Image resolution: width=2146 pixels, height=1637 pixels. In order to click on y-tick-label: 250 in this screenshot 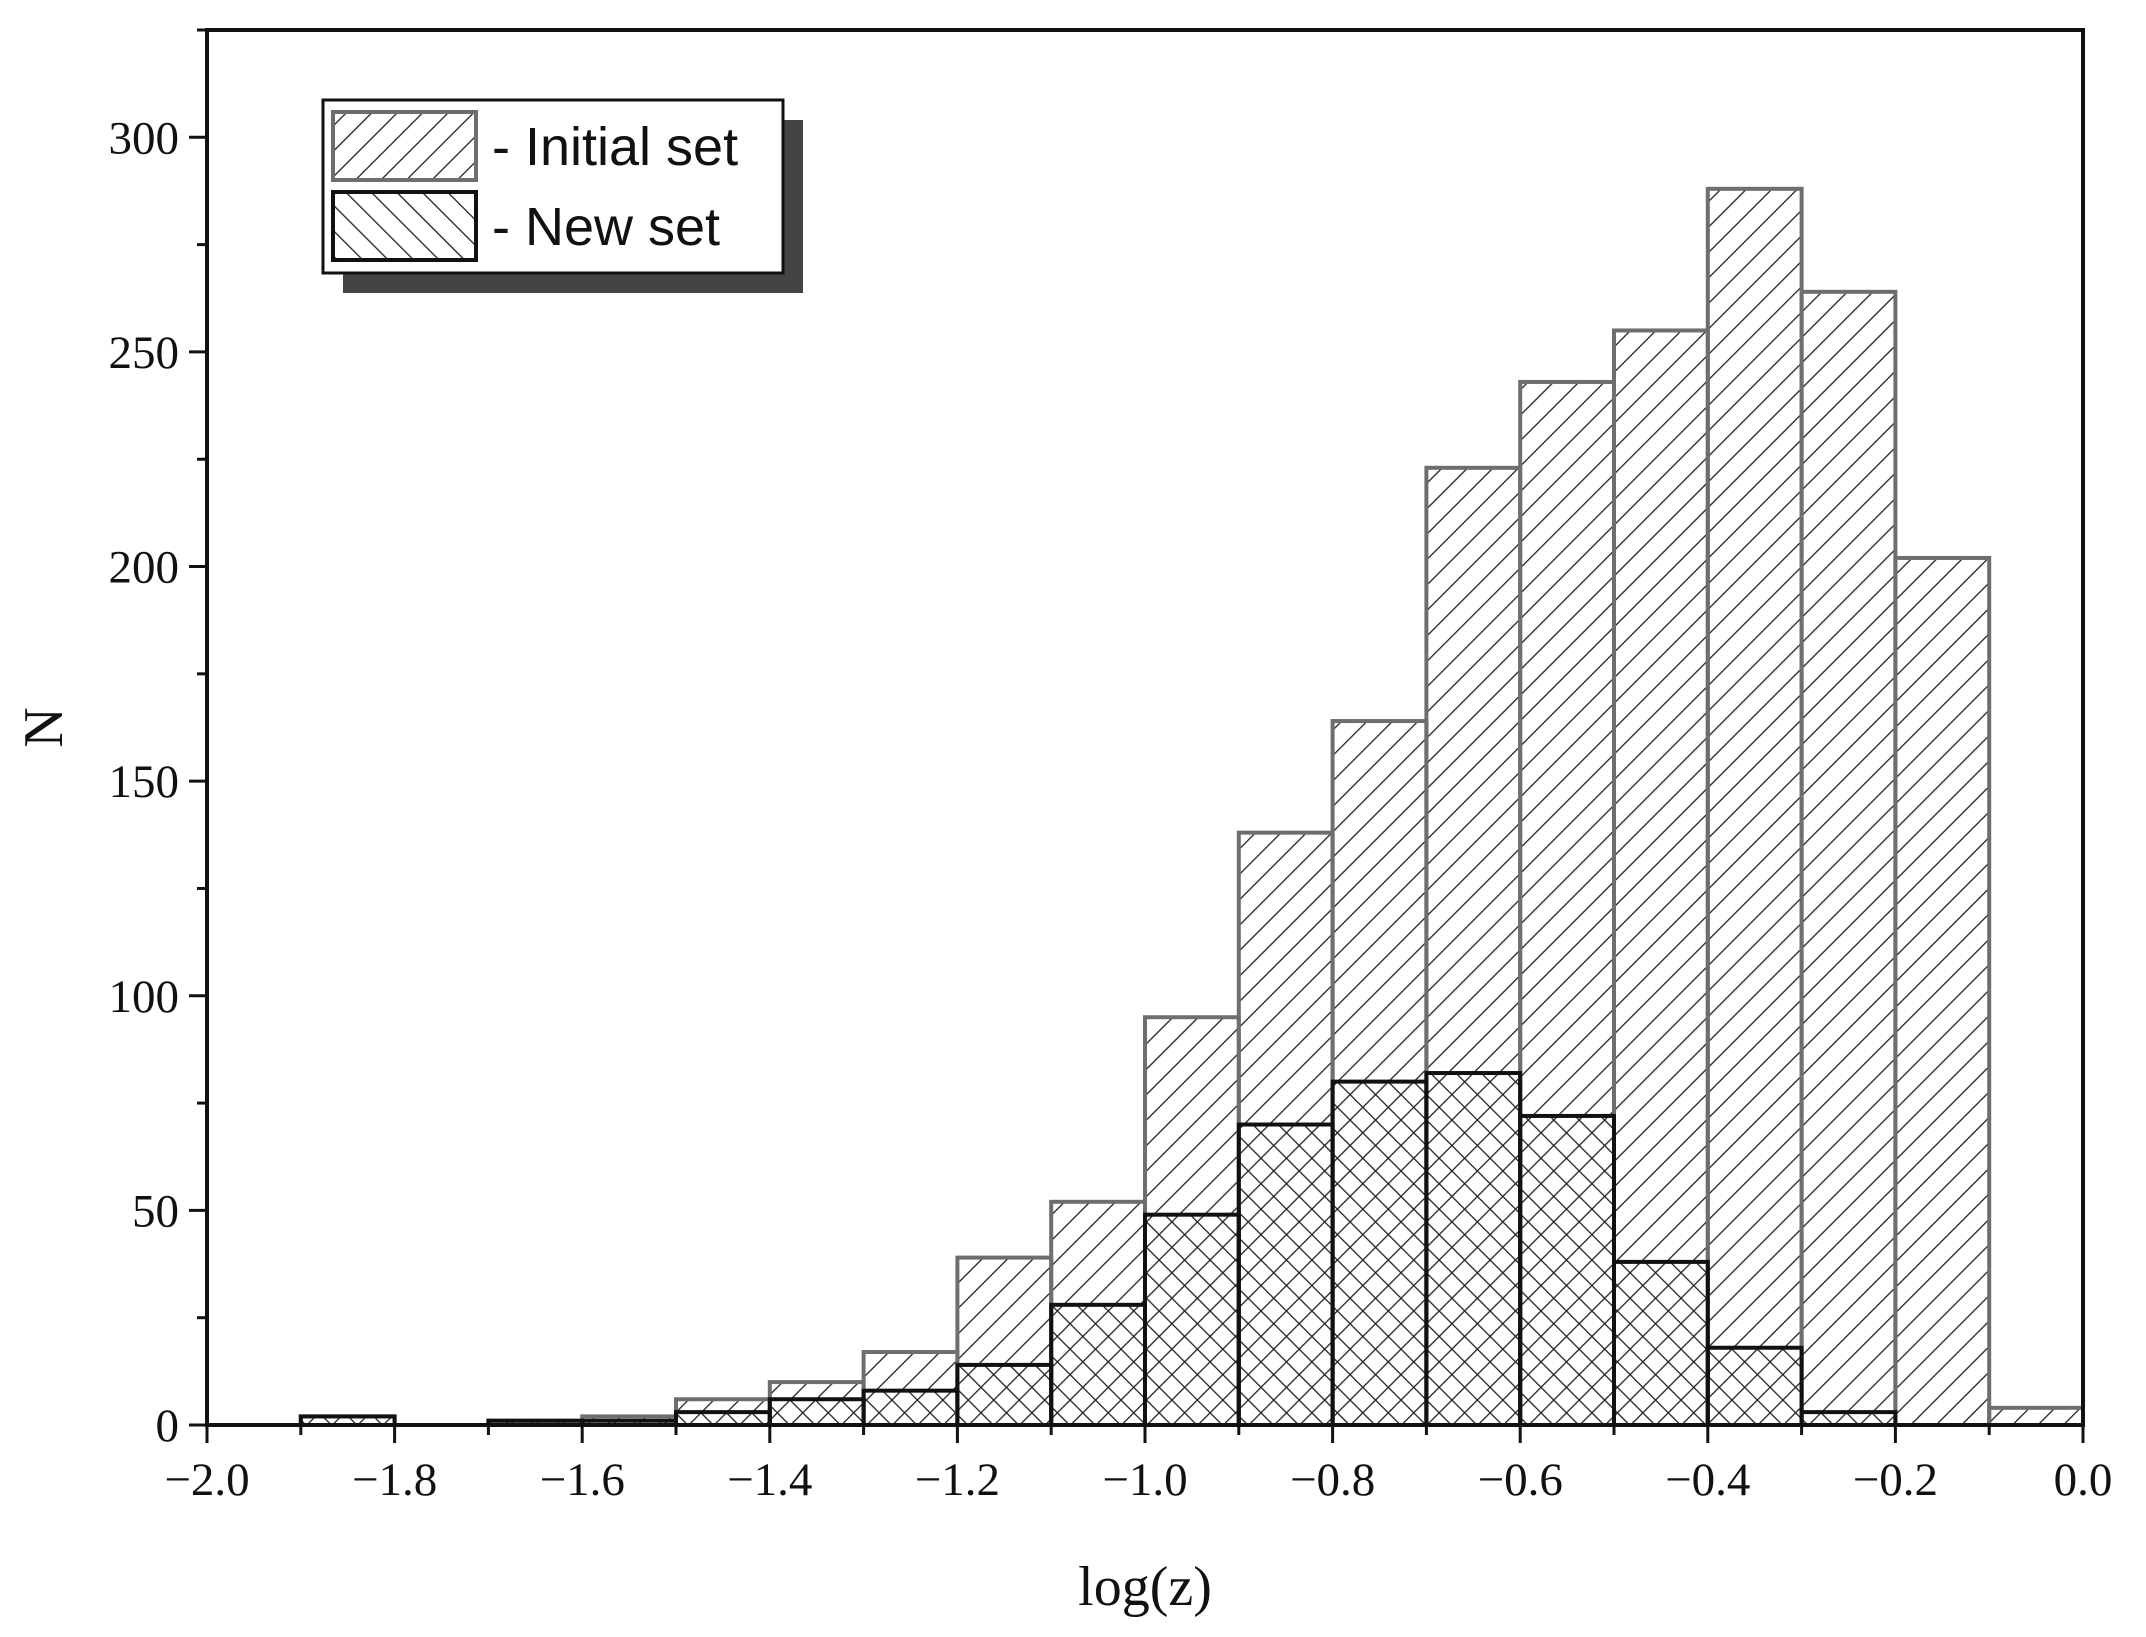, I will do `click(144, 353)`.